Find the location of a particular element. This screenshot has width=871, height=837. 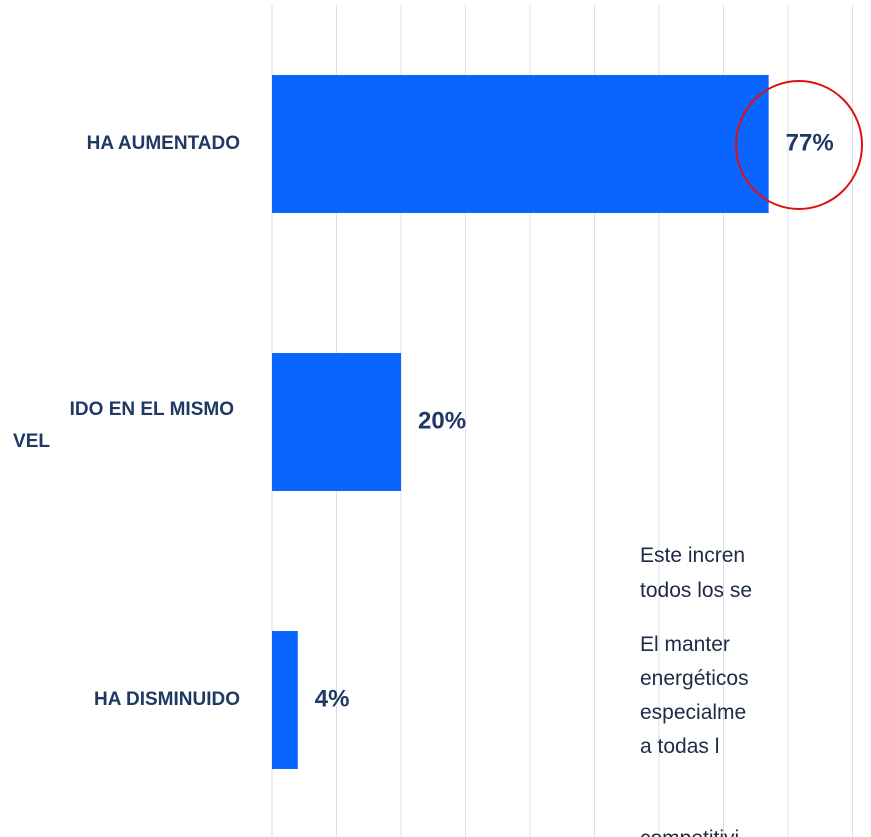

category-label: VEL is located at coordinates (31, 441).